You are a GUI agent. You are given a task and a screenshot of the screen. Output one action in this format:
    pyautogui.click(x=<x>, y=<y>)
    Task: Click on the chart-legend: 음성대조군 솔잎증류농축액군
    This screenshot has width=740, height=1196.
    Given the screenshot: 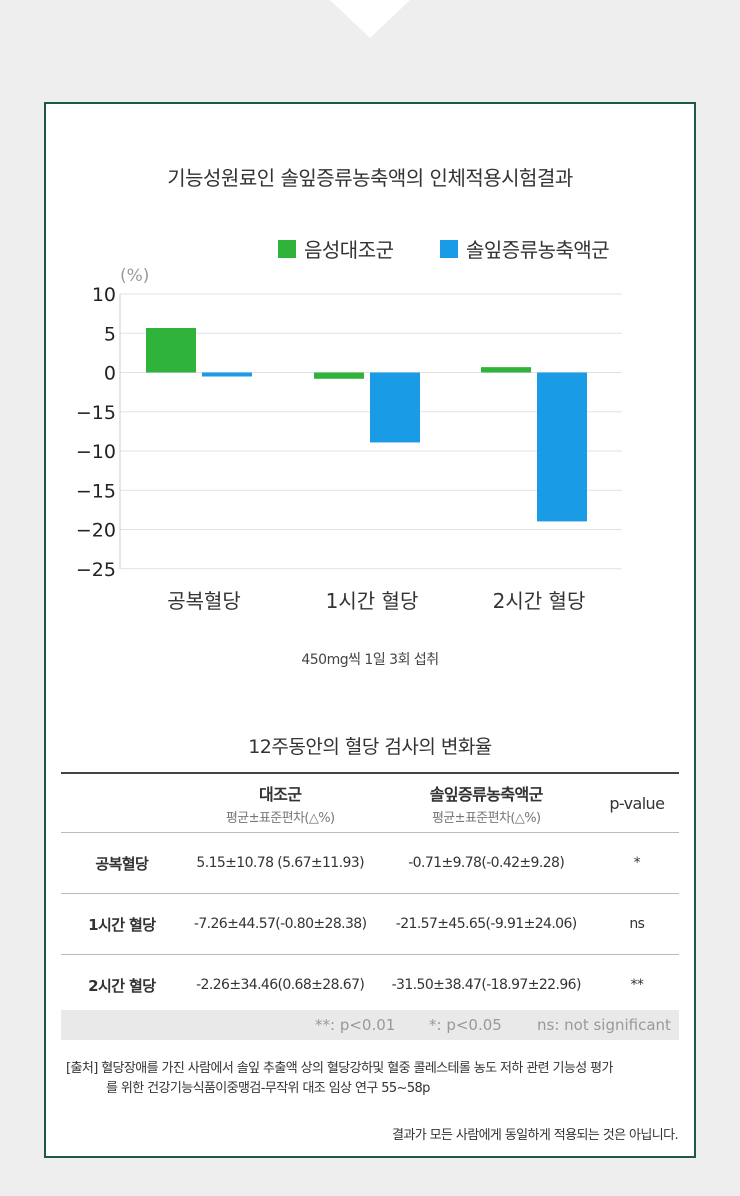 What is the action you would take?
    pyautogui.click(x=370, y=248)
    